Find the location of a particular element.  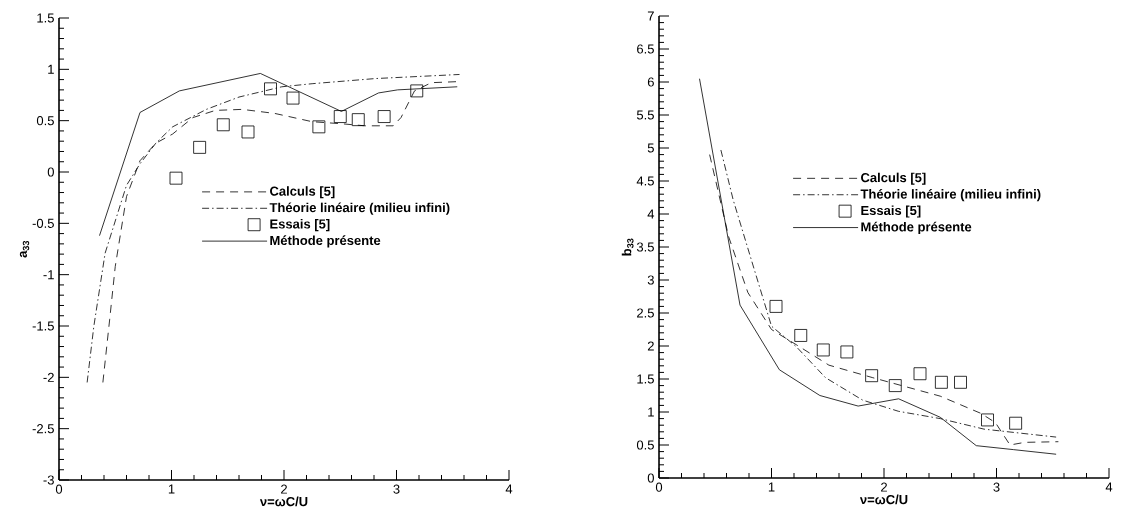

y-tick-label: -1 is located at coordinates (48, 275).